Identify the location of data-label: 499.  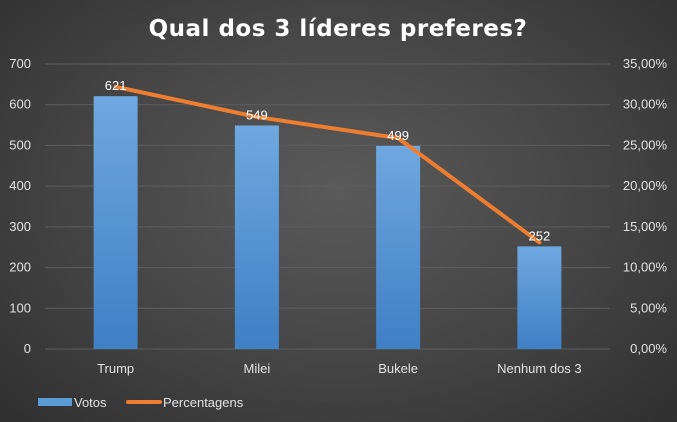
(398, 135).